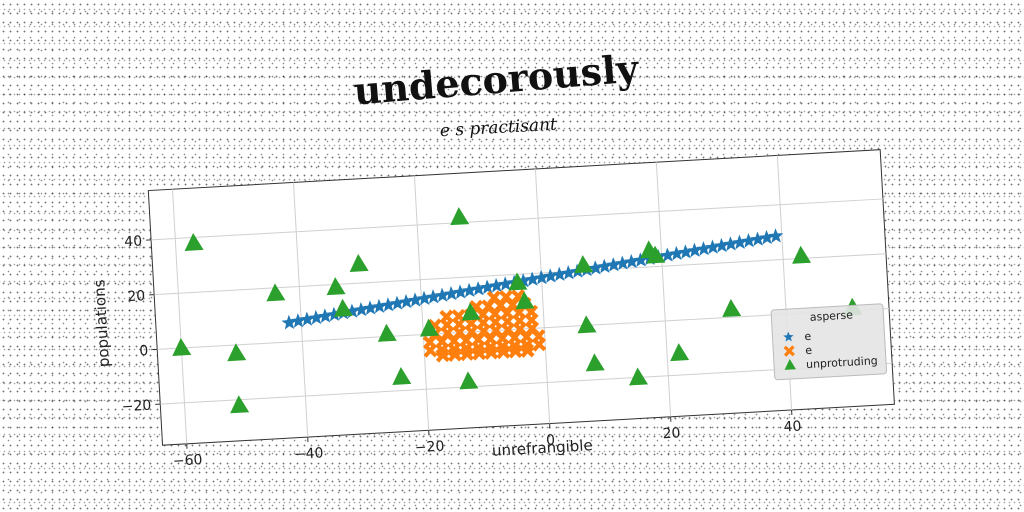  What do you see at coordinates (671, 433) in the screenshot?
I see `x-tick-label: 20` at bounding box center [671, 433].